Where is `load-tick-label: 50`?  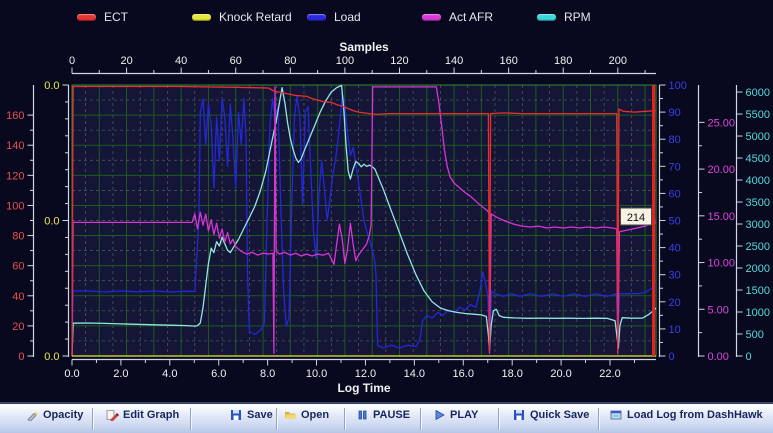
load-tick-label: 50 is located at coordinates (675, 222).